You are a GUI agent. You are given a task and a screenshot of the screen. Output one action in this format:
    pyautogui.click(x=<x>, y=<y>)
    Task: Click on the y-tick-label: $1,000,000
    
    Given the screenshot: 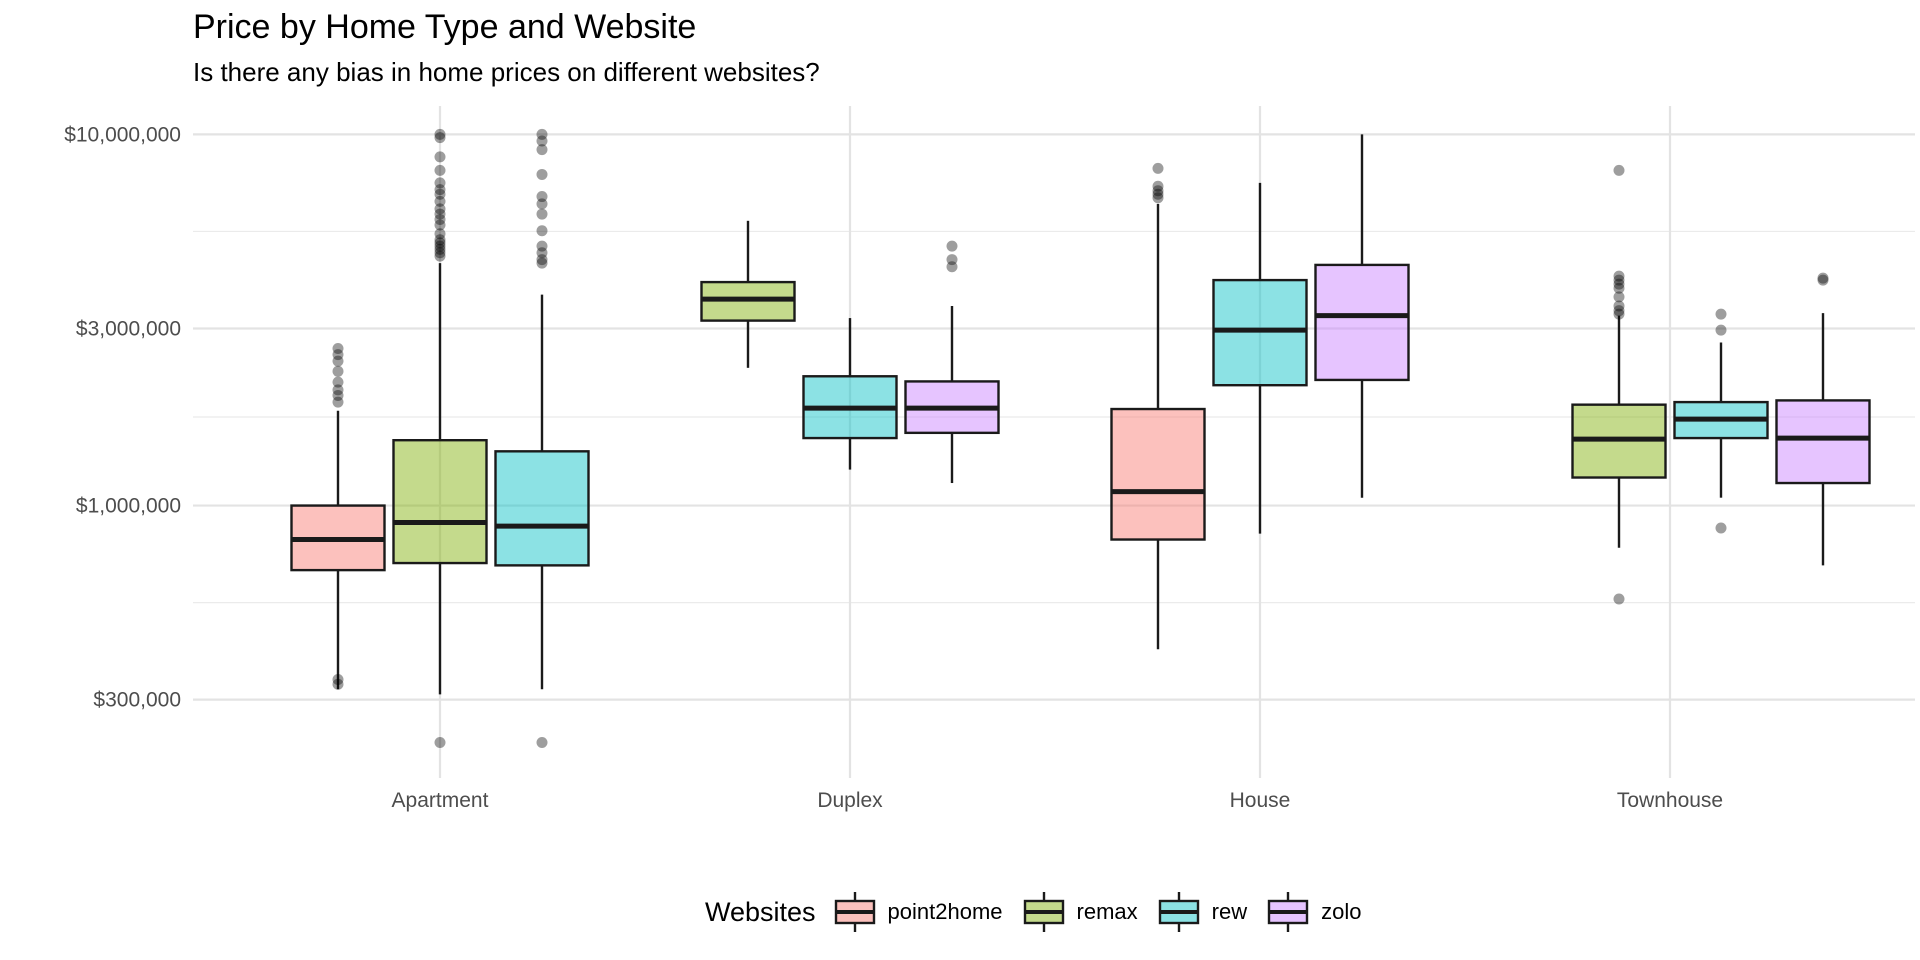 What is the action you would take?
    pyautogui.click(x=128, y=506)
    